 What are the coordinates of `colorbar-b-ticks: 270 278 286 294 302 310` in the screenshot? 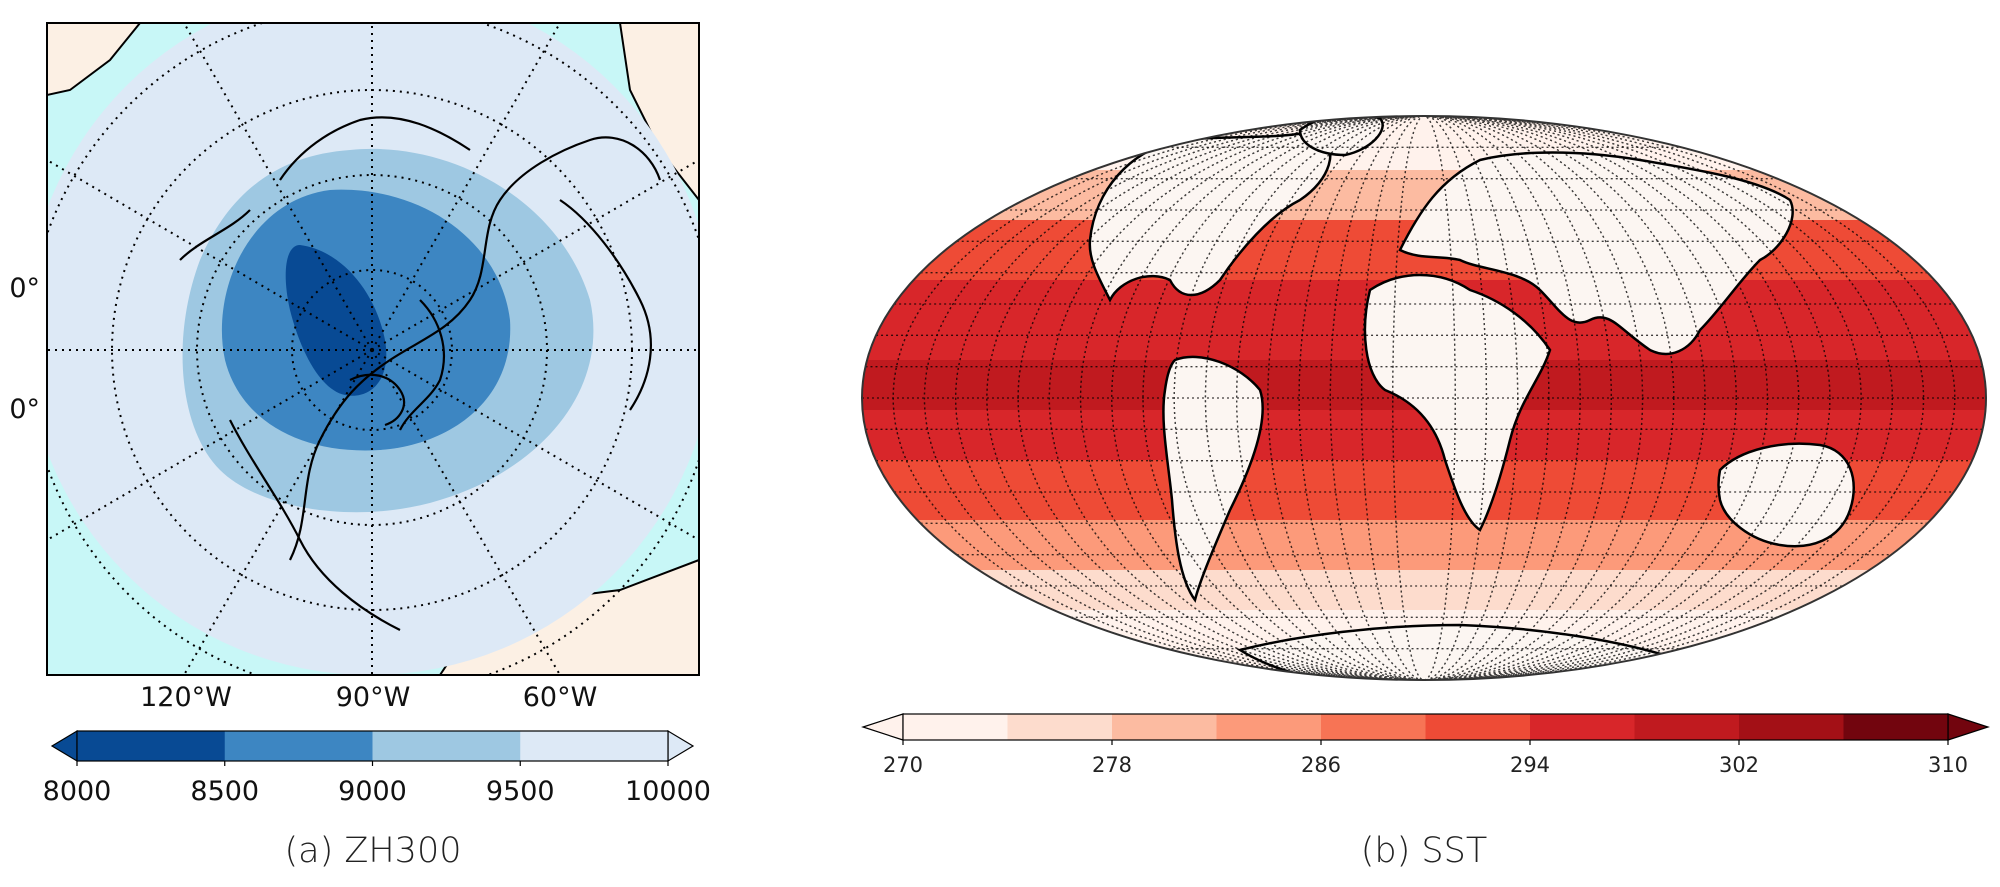 It's located at (1425, 758).